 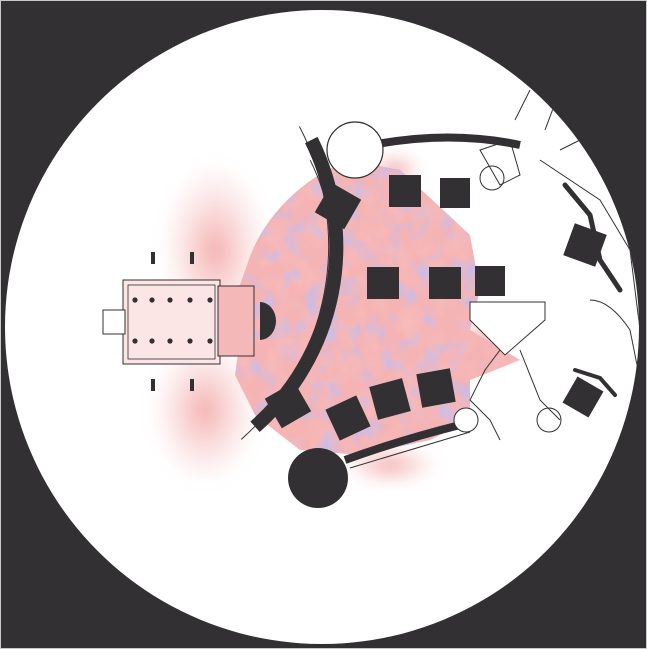 I want to click on bottom-wall, so click(x=402, y=442).